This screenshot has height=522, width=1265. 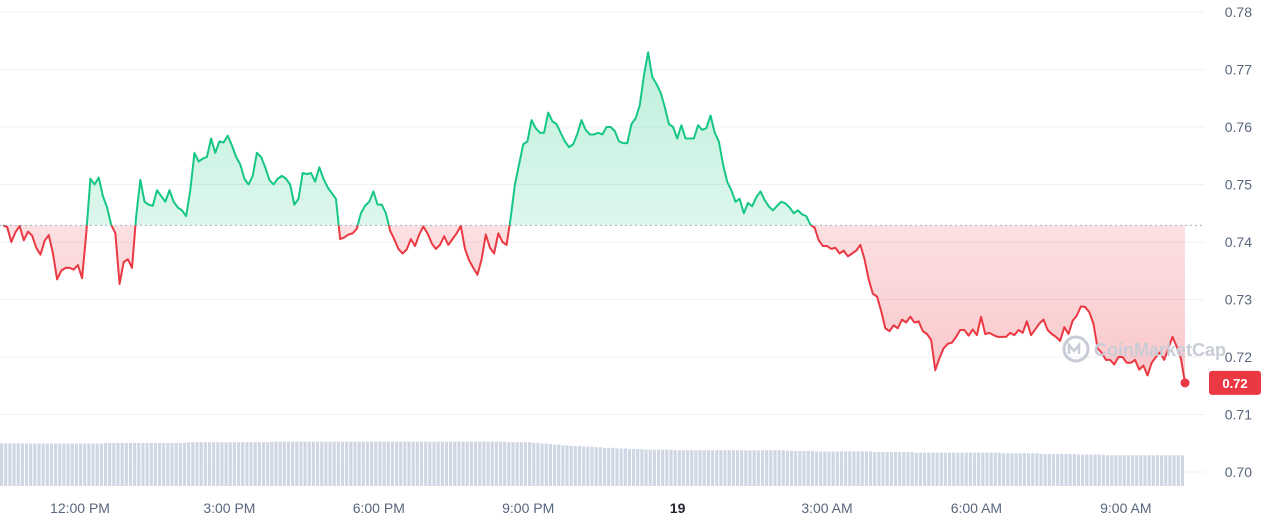 What do you see at coordinates (1238, 357) in the screenshot?
I see `y-tick-label: 0.72` at bounding box center [1238, 357].